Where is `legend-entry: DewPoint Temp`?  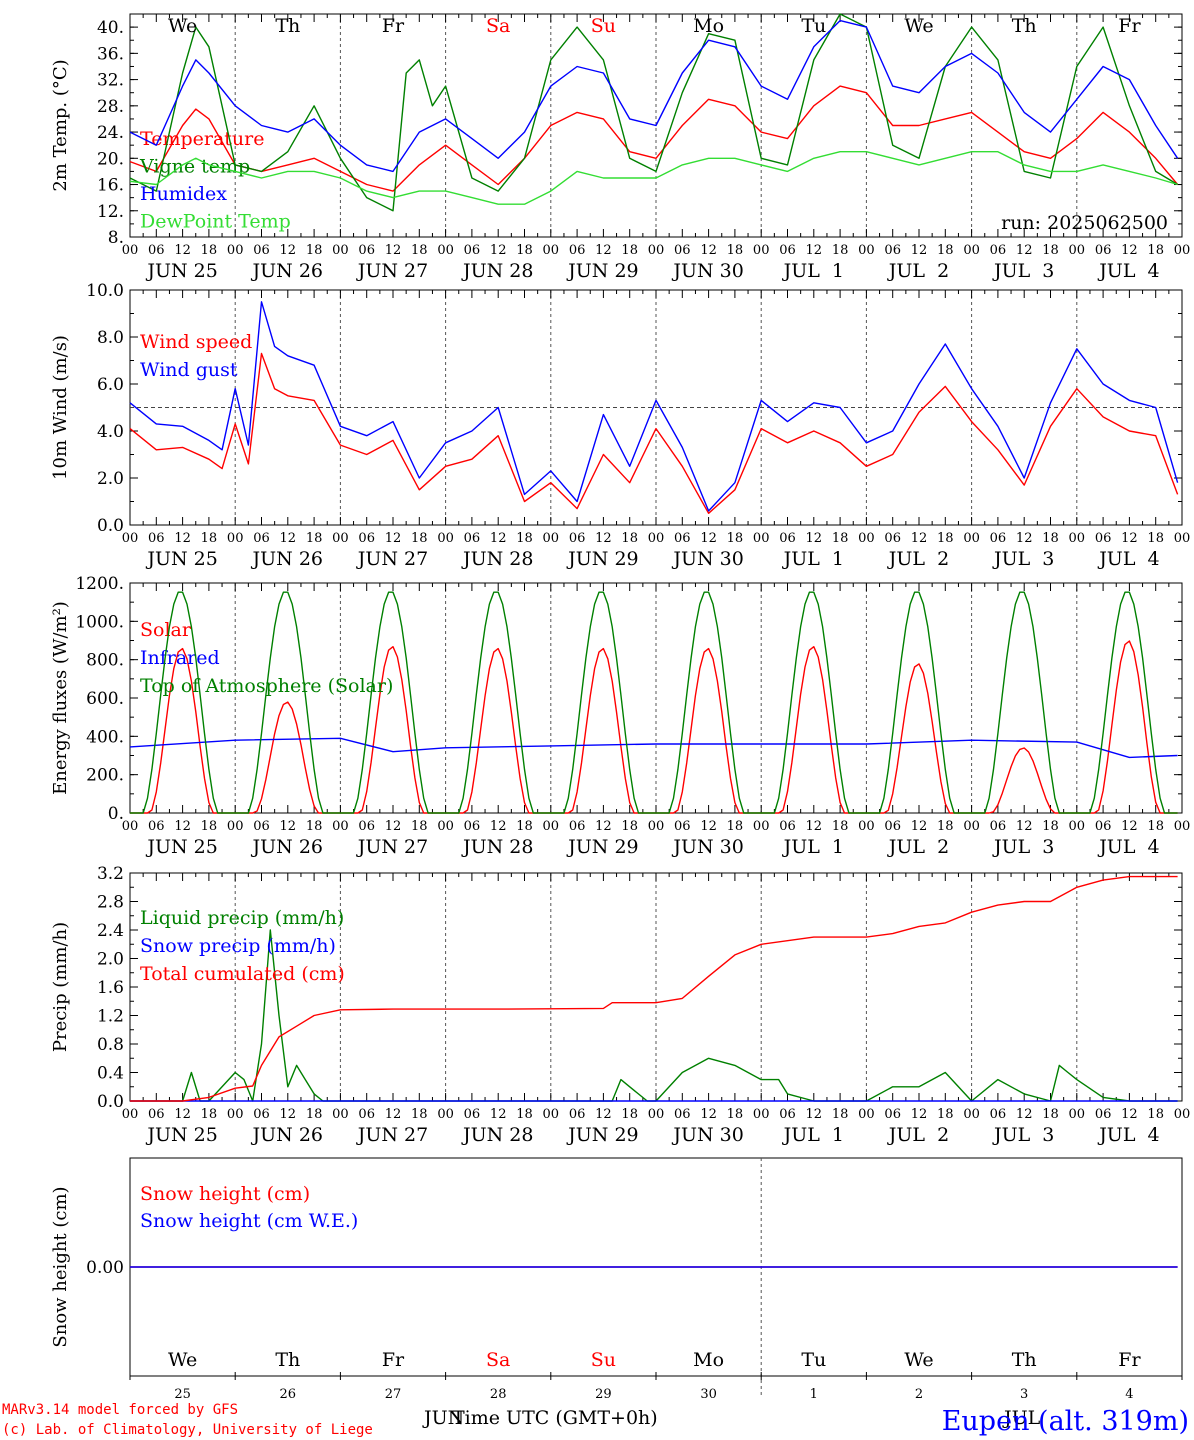 legend-entry: DewPoint Temp is located at coordinates (215, 222).